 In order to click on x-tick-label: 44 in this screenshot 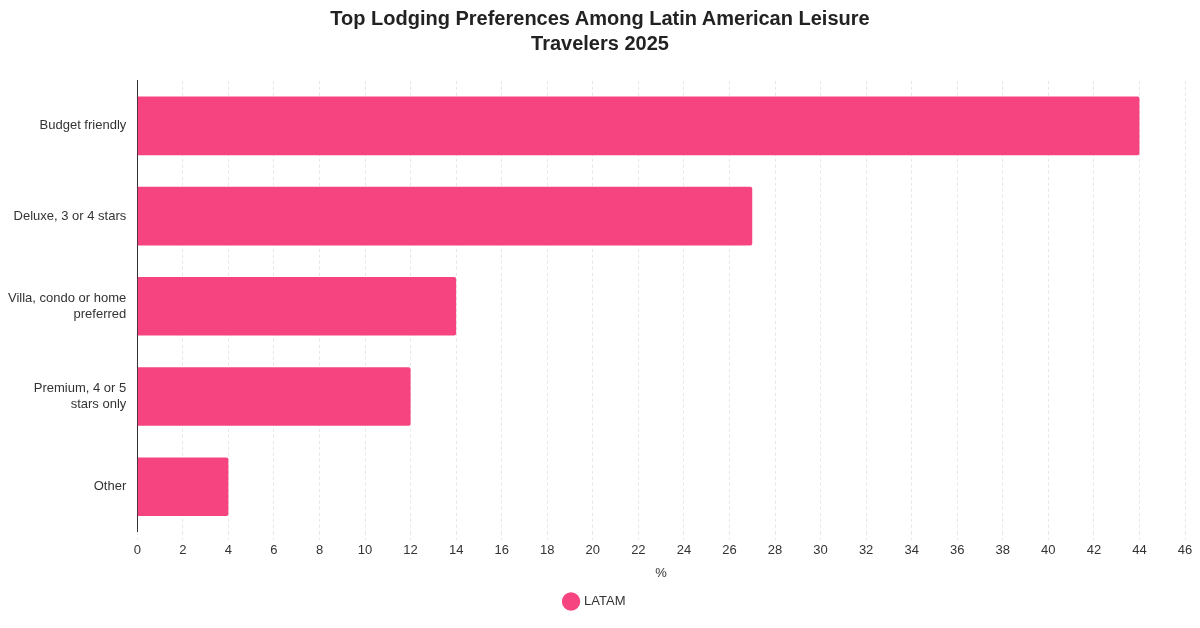, I will do `click(1139, 550)`.